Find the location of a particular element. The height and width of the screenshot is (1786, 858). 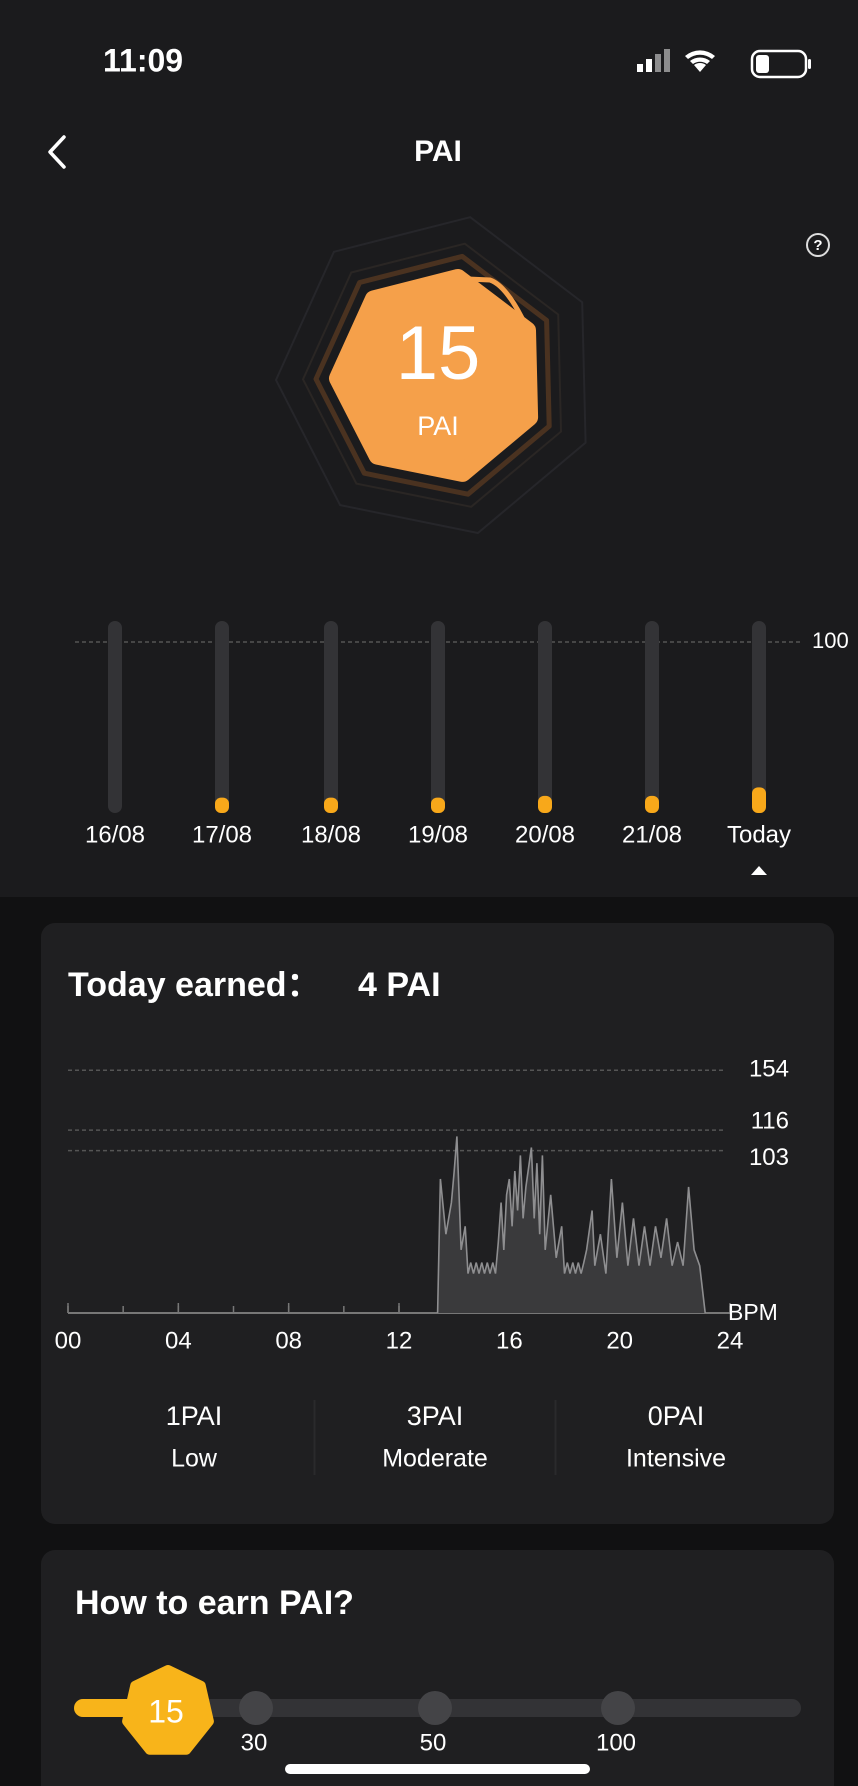

threshold-label: 116 is located at coordinates (770, 1120).